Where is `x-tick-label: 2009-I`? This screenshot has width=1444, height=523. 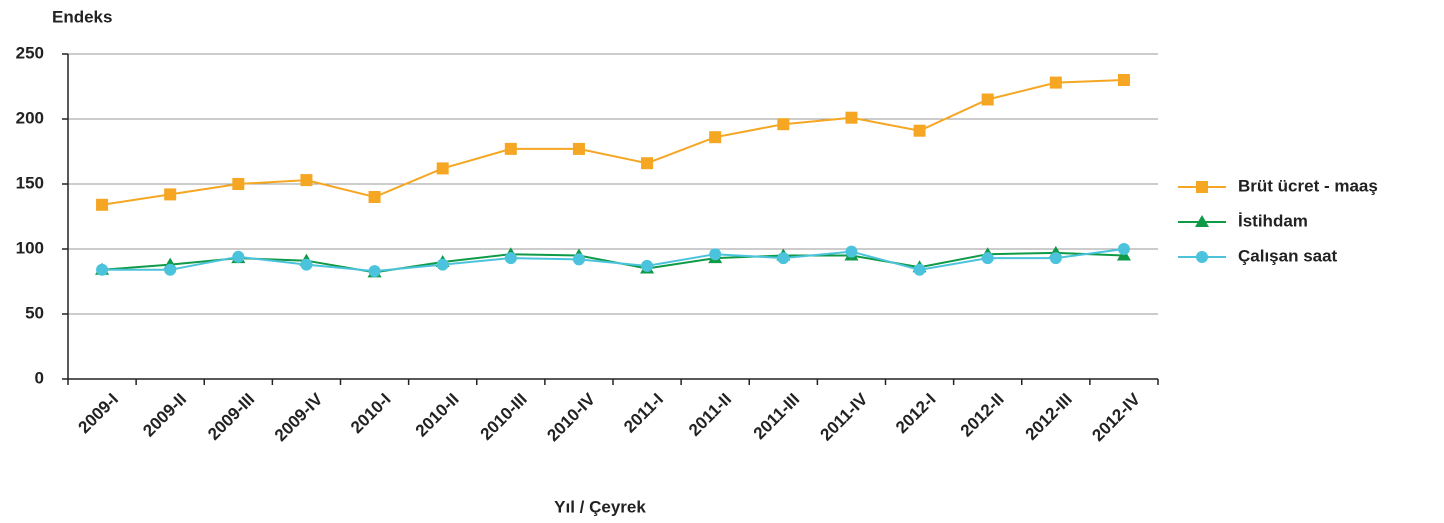
x-tick-label: 2009-I is located at coordinates (99, 414).